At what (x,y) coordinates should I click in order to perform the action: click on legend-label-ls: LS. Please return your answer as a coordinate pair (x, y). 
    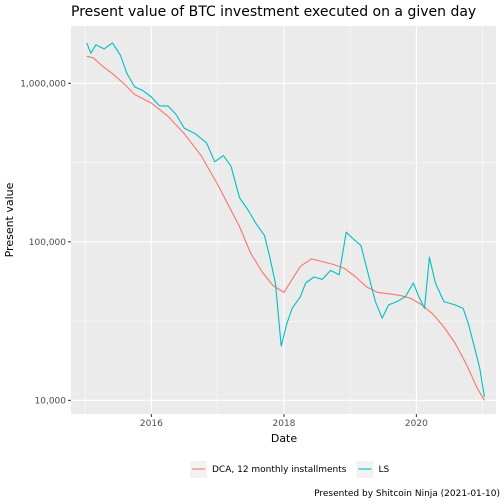
    Looking at the image, I should click on (383, 470).